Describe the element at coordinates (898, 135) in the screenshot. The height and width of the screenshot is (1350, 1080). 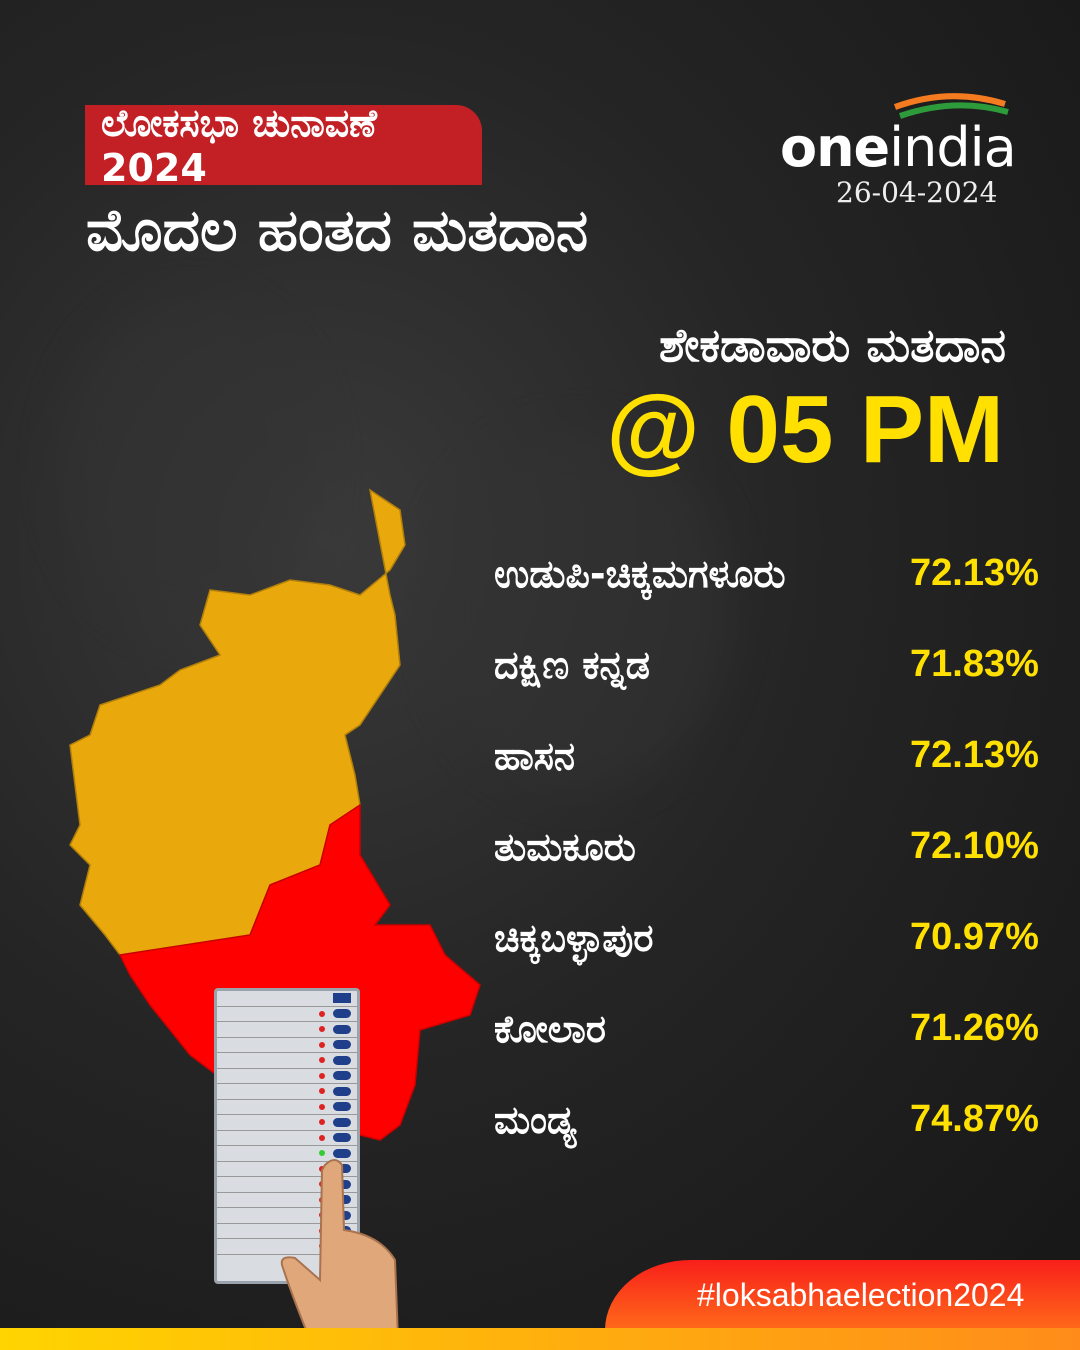
I see `oneindia-logo: oneindia` at that location.